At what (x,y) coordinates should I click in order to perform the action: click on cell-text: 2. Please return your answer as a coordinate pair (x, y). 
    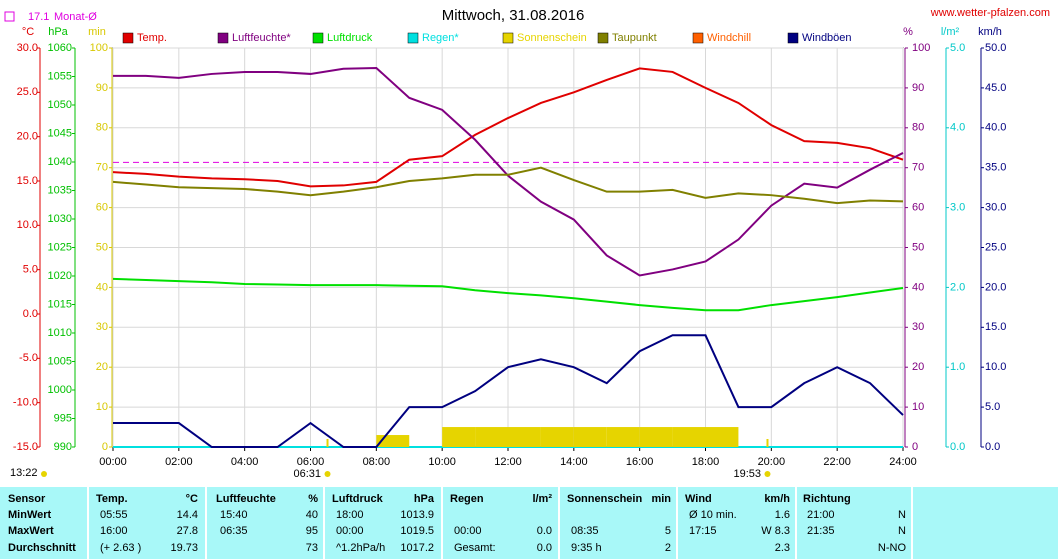
    Looking at the image, I should click on (668, 548).